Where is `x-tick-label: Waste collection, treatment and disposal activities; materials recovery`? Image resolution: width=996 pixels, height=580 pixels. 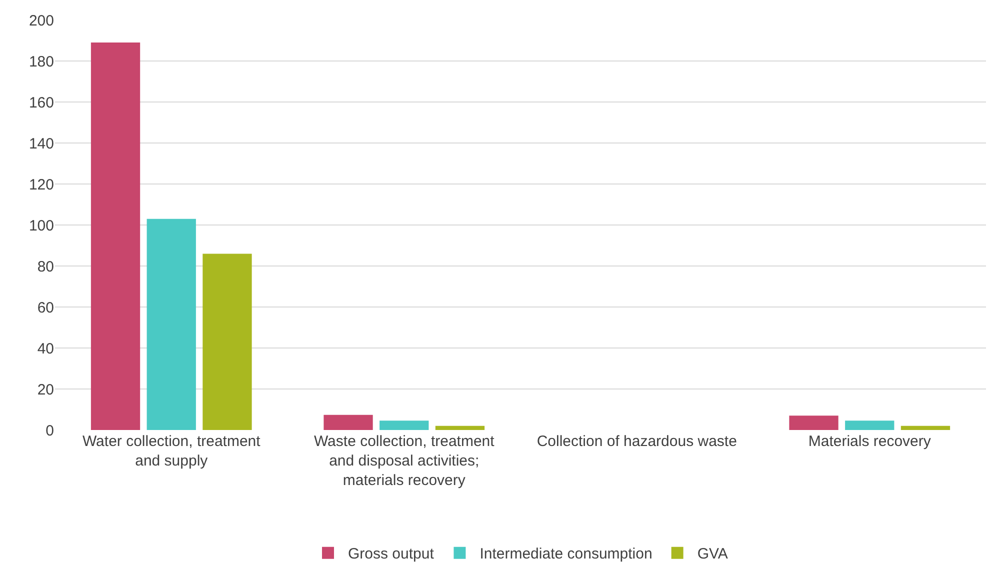
x-tick-label: Waste collection, treatment and disposal activities; materials recovery is located at coordinates (405, 461).